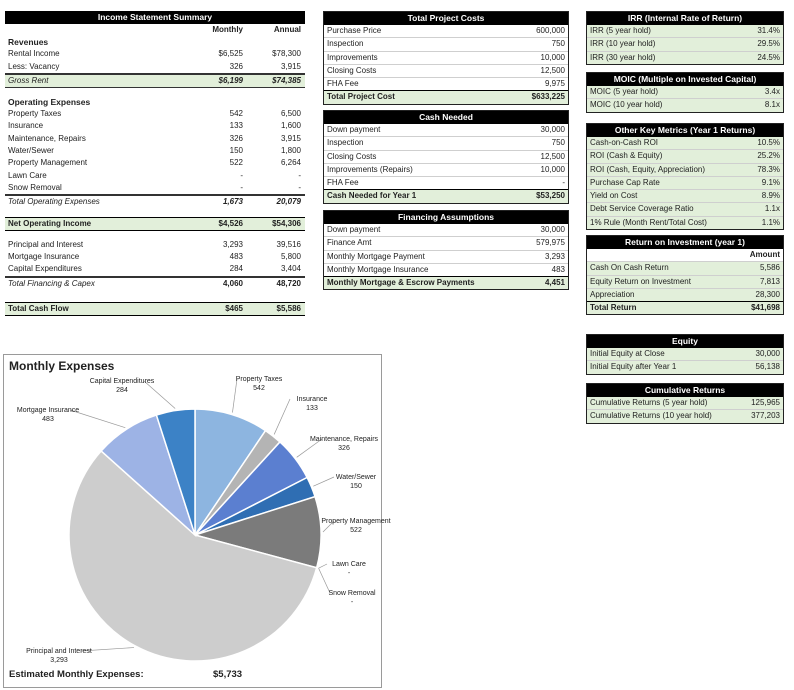 The height and width of the screenshot is (690, 794). What do you see at coordinates (312, 404) in the screenshot?
I see `slice-label: Insurance 133` at bounding box center [312, 404].